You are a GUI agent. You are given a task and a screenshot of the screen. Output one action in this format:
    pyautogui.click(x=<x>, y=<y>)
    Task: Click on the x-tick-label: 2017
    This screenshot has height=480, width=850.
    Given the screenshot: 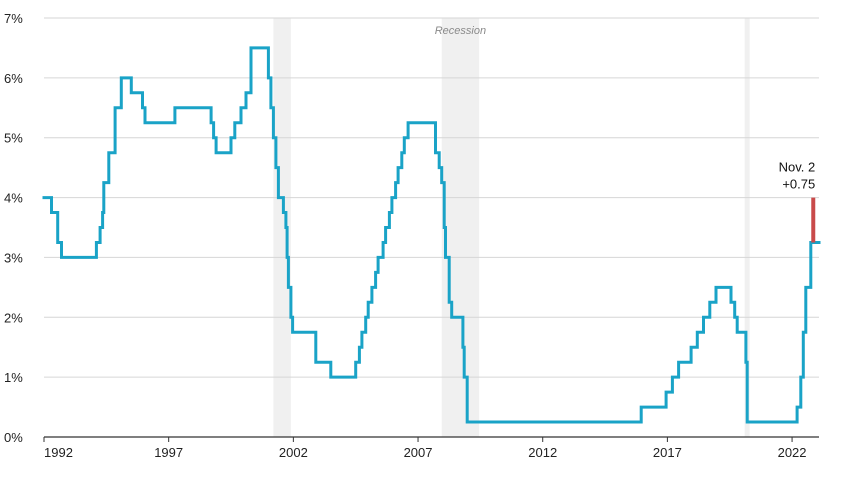 What is the action you would take?
    pyautogui.click(x=667, y=452)
    